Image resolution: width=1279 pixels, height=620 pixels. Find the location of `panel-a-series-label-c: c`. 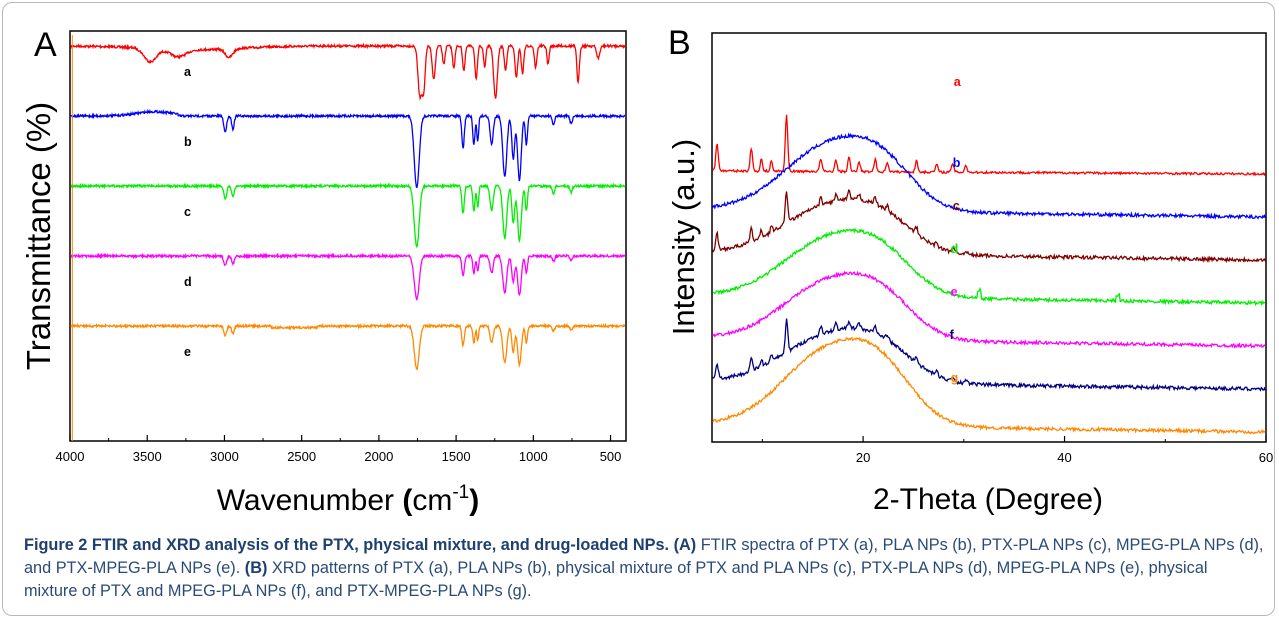

panel-a-series-label-c: c is located at coordinates (187, 212).